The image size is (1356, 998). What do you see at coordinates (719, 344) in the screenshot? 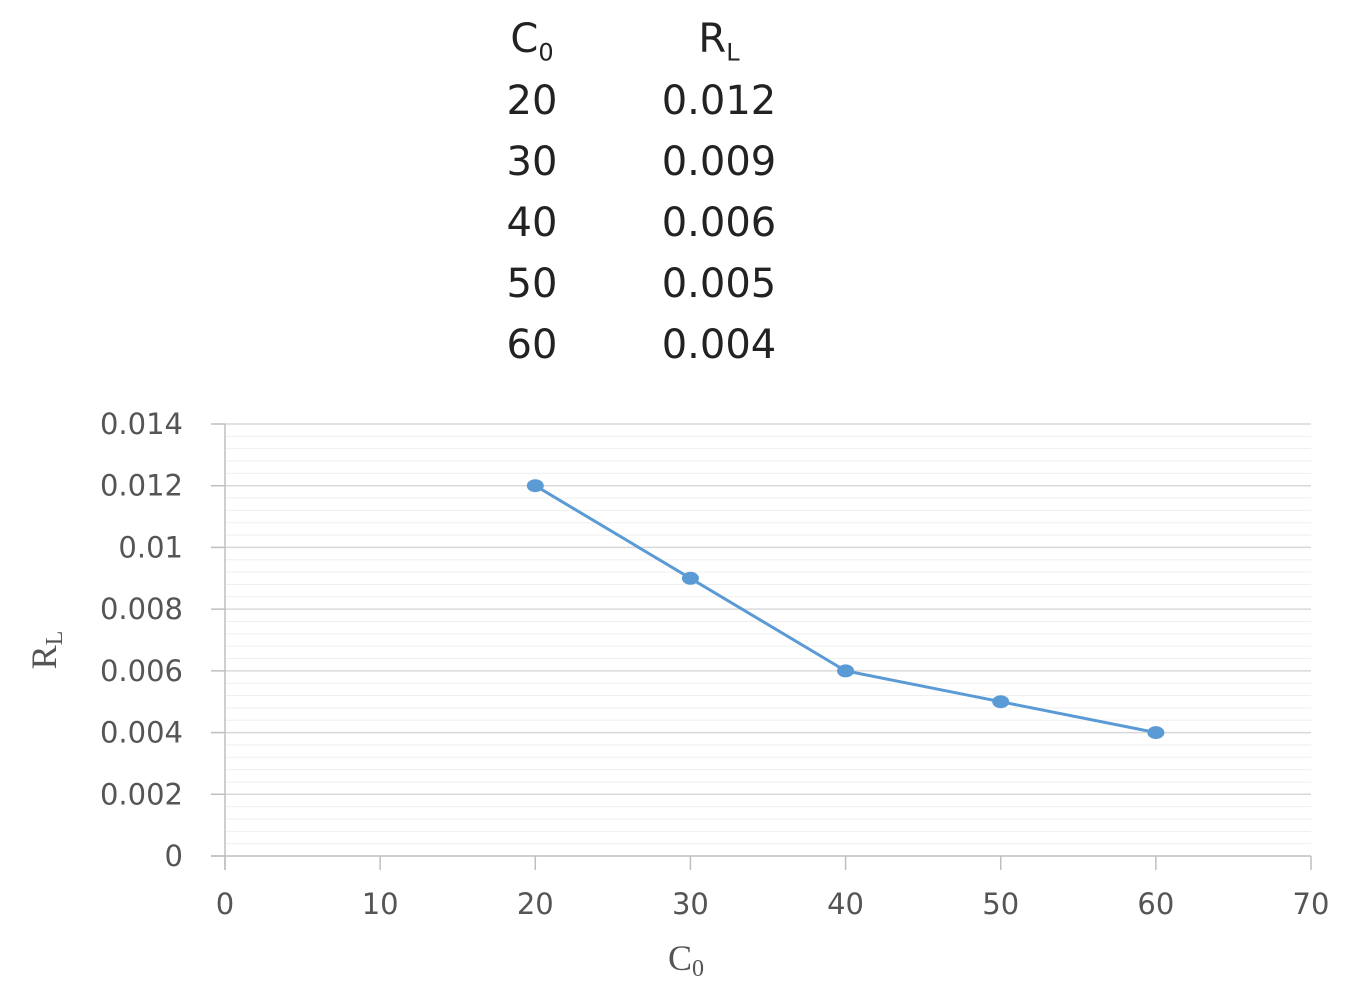
I see `table-cell: 0.004` at bounding box center [719, 344].